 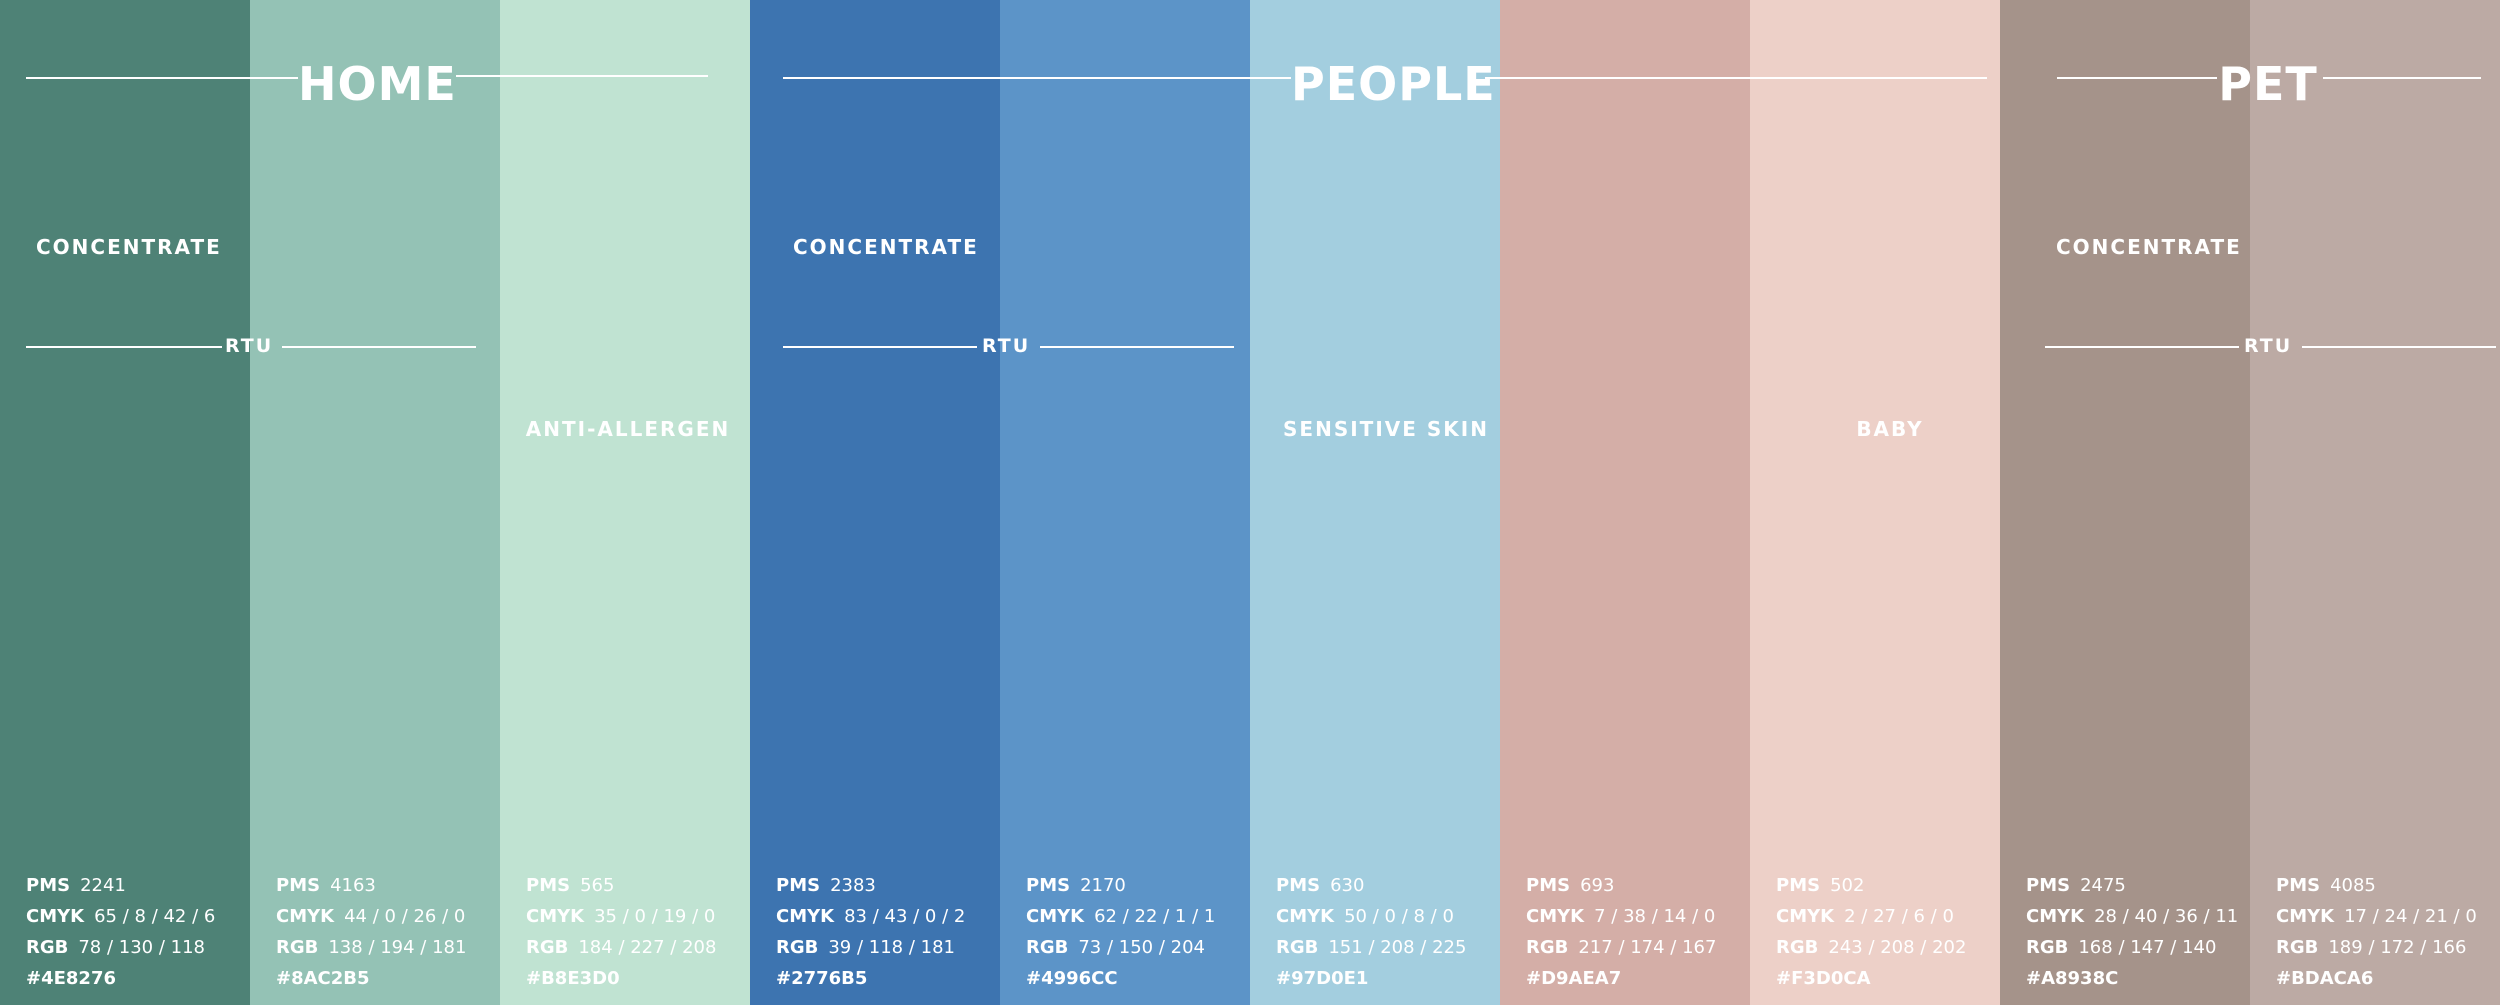 I want to click on spec-cmyk-row: CMYK 2 / 27 / 6 / 0, so click(x=1871, y=916).